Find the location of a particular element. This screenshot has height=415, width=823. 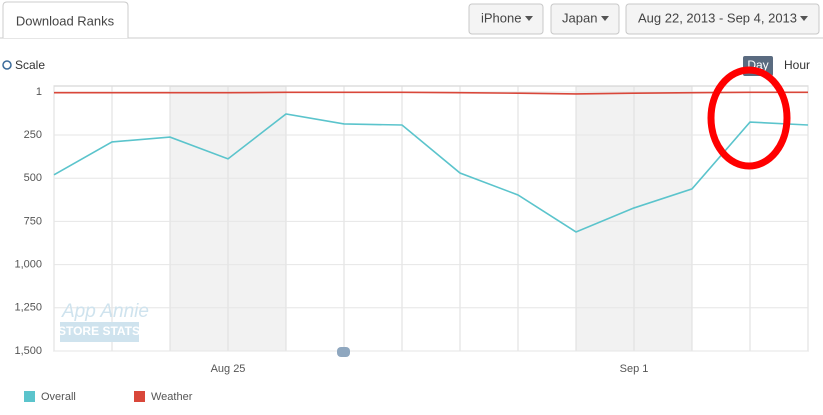

x-tick-label: Sep 1 is located at coordinates (634, 369).